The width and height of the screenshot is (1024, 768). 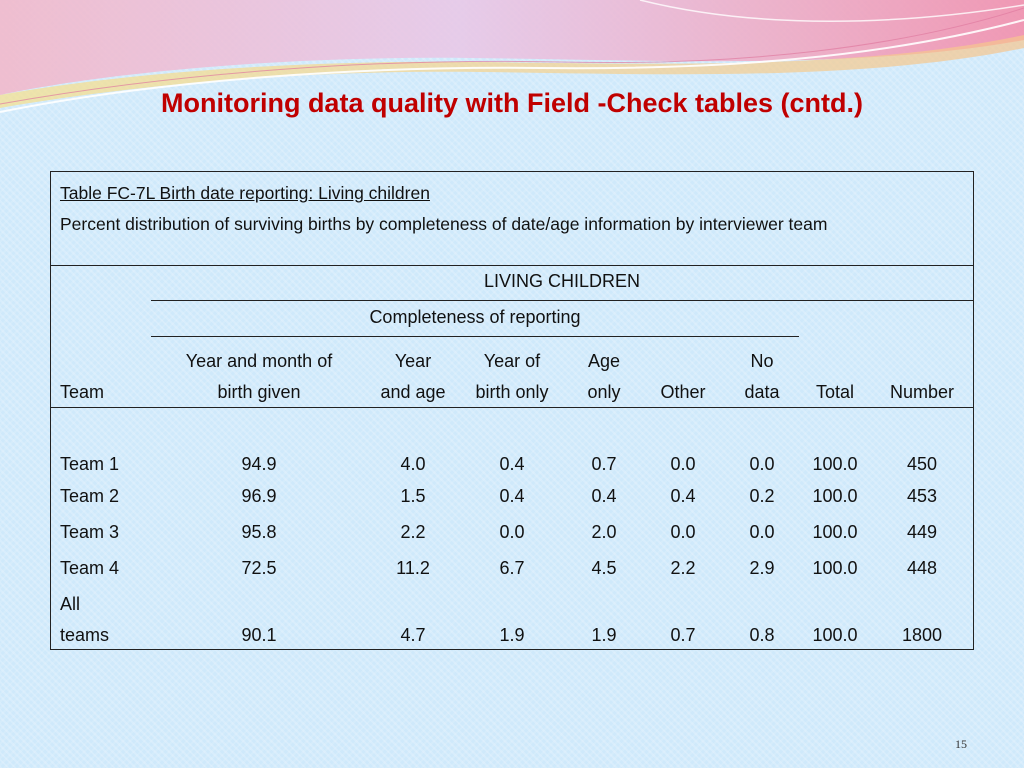 I want to click on row-label: Team 2, so click(x=90, y=496).